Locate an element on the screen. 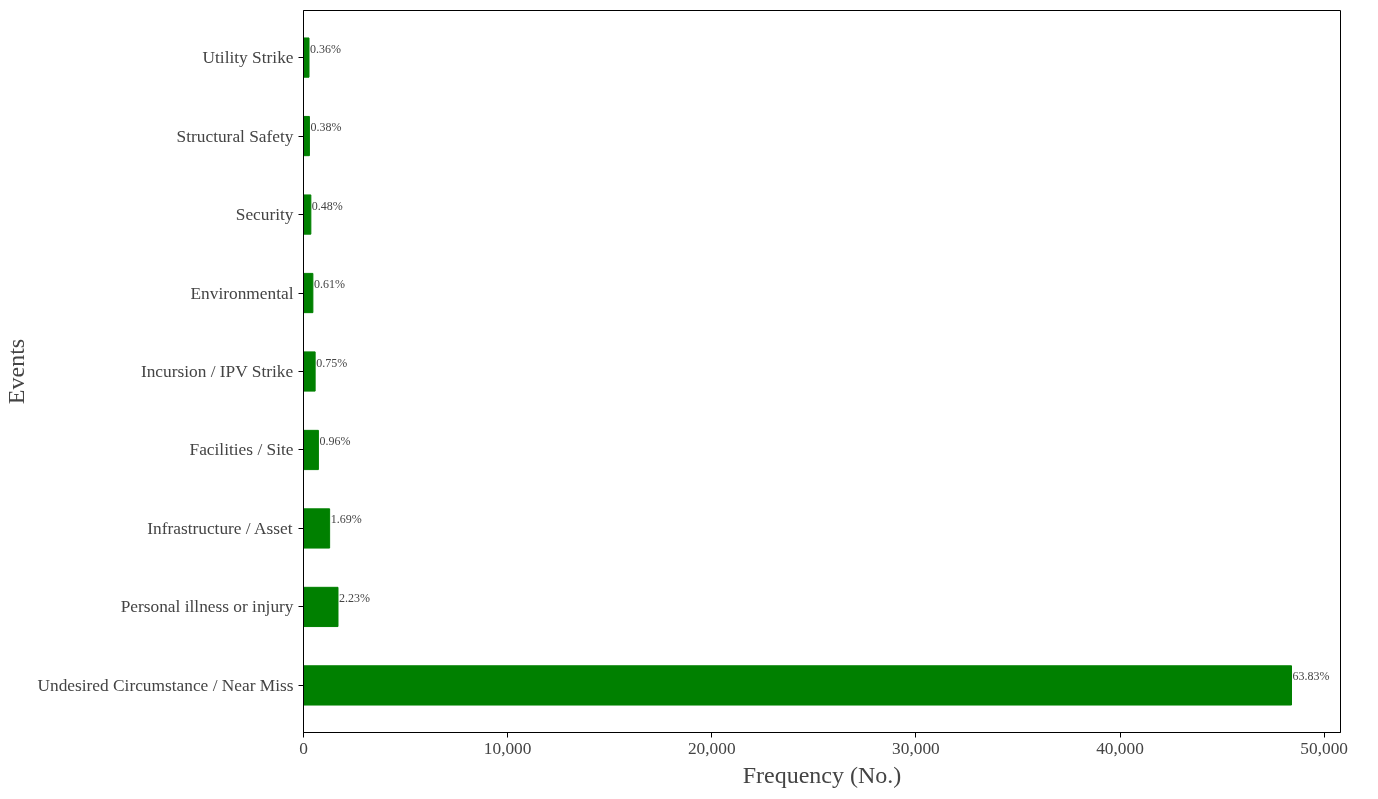  x-tick-label: 0 is located at coordinates (303, 748).